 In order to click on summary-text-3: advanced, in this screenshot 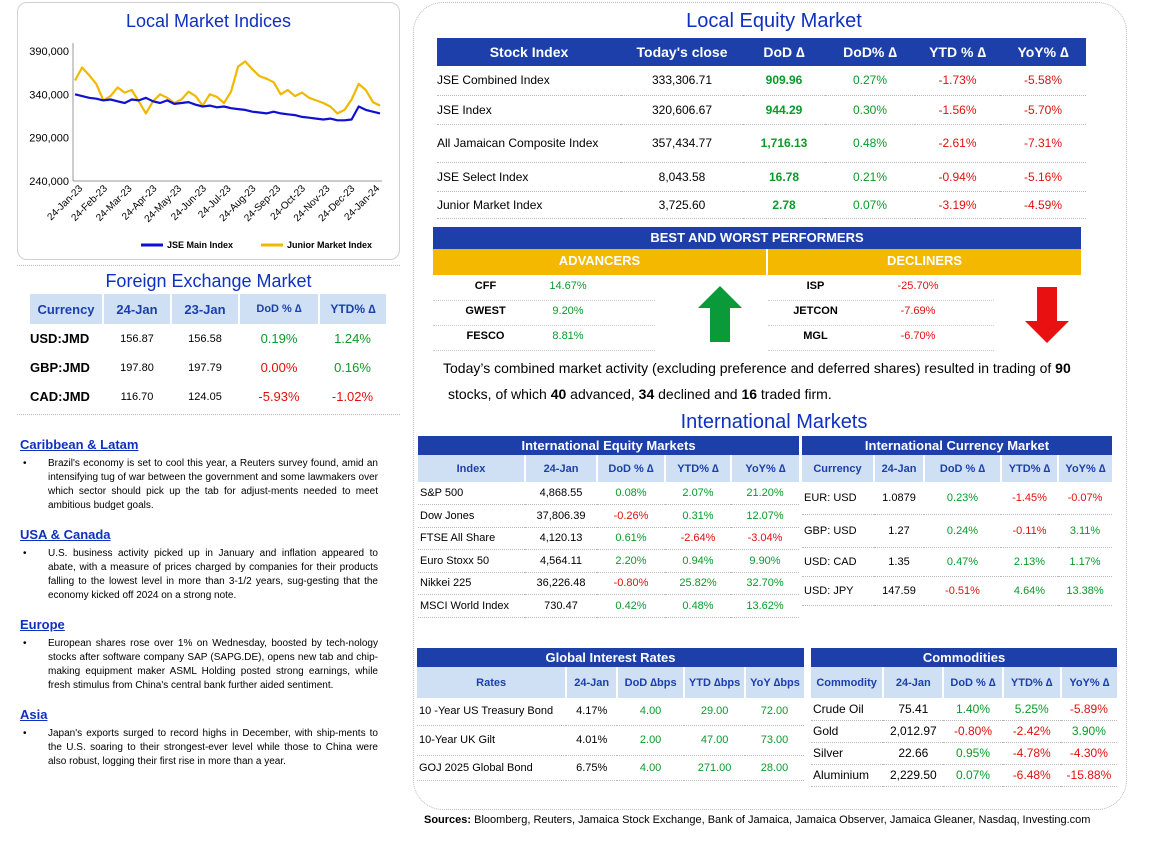, I will do `click(602, 394)`.